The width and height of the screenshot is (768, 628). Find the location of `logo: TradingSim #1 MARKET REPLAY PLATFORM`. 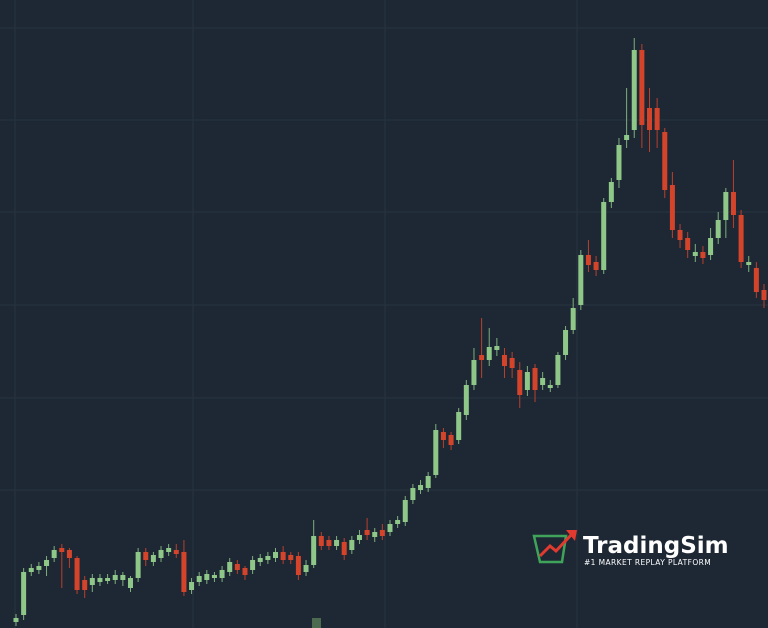

logo: TradingSim #1 MARKET REPLAY PLATFORM is located at coordinates (630, 548).